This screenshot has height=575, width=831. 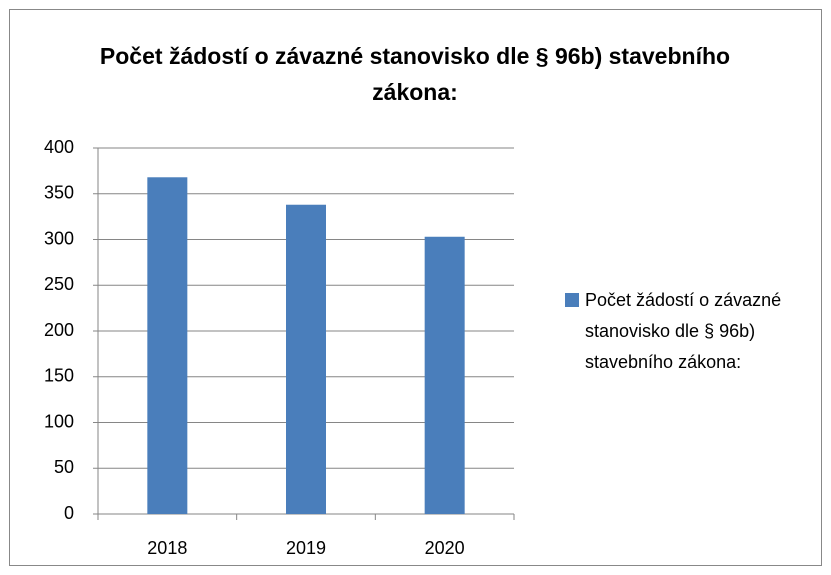 I want to click on y-tick-label: 0, so click(x=69, y=513).